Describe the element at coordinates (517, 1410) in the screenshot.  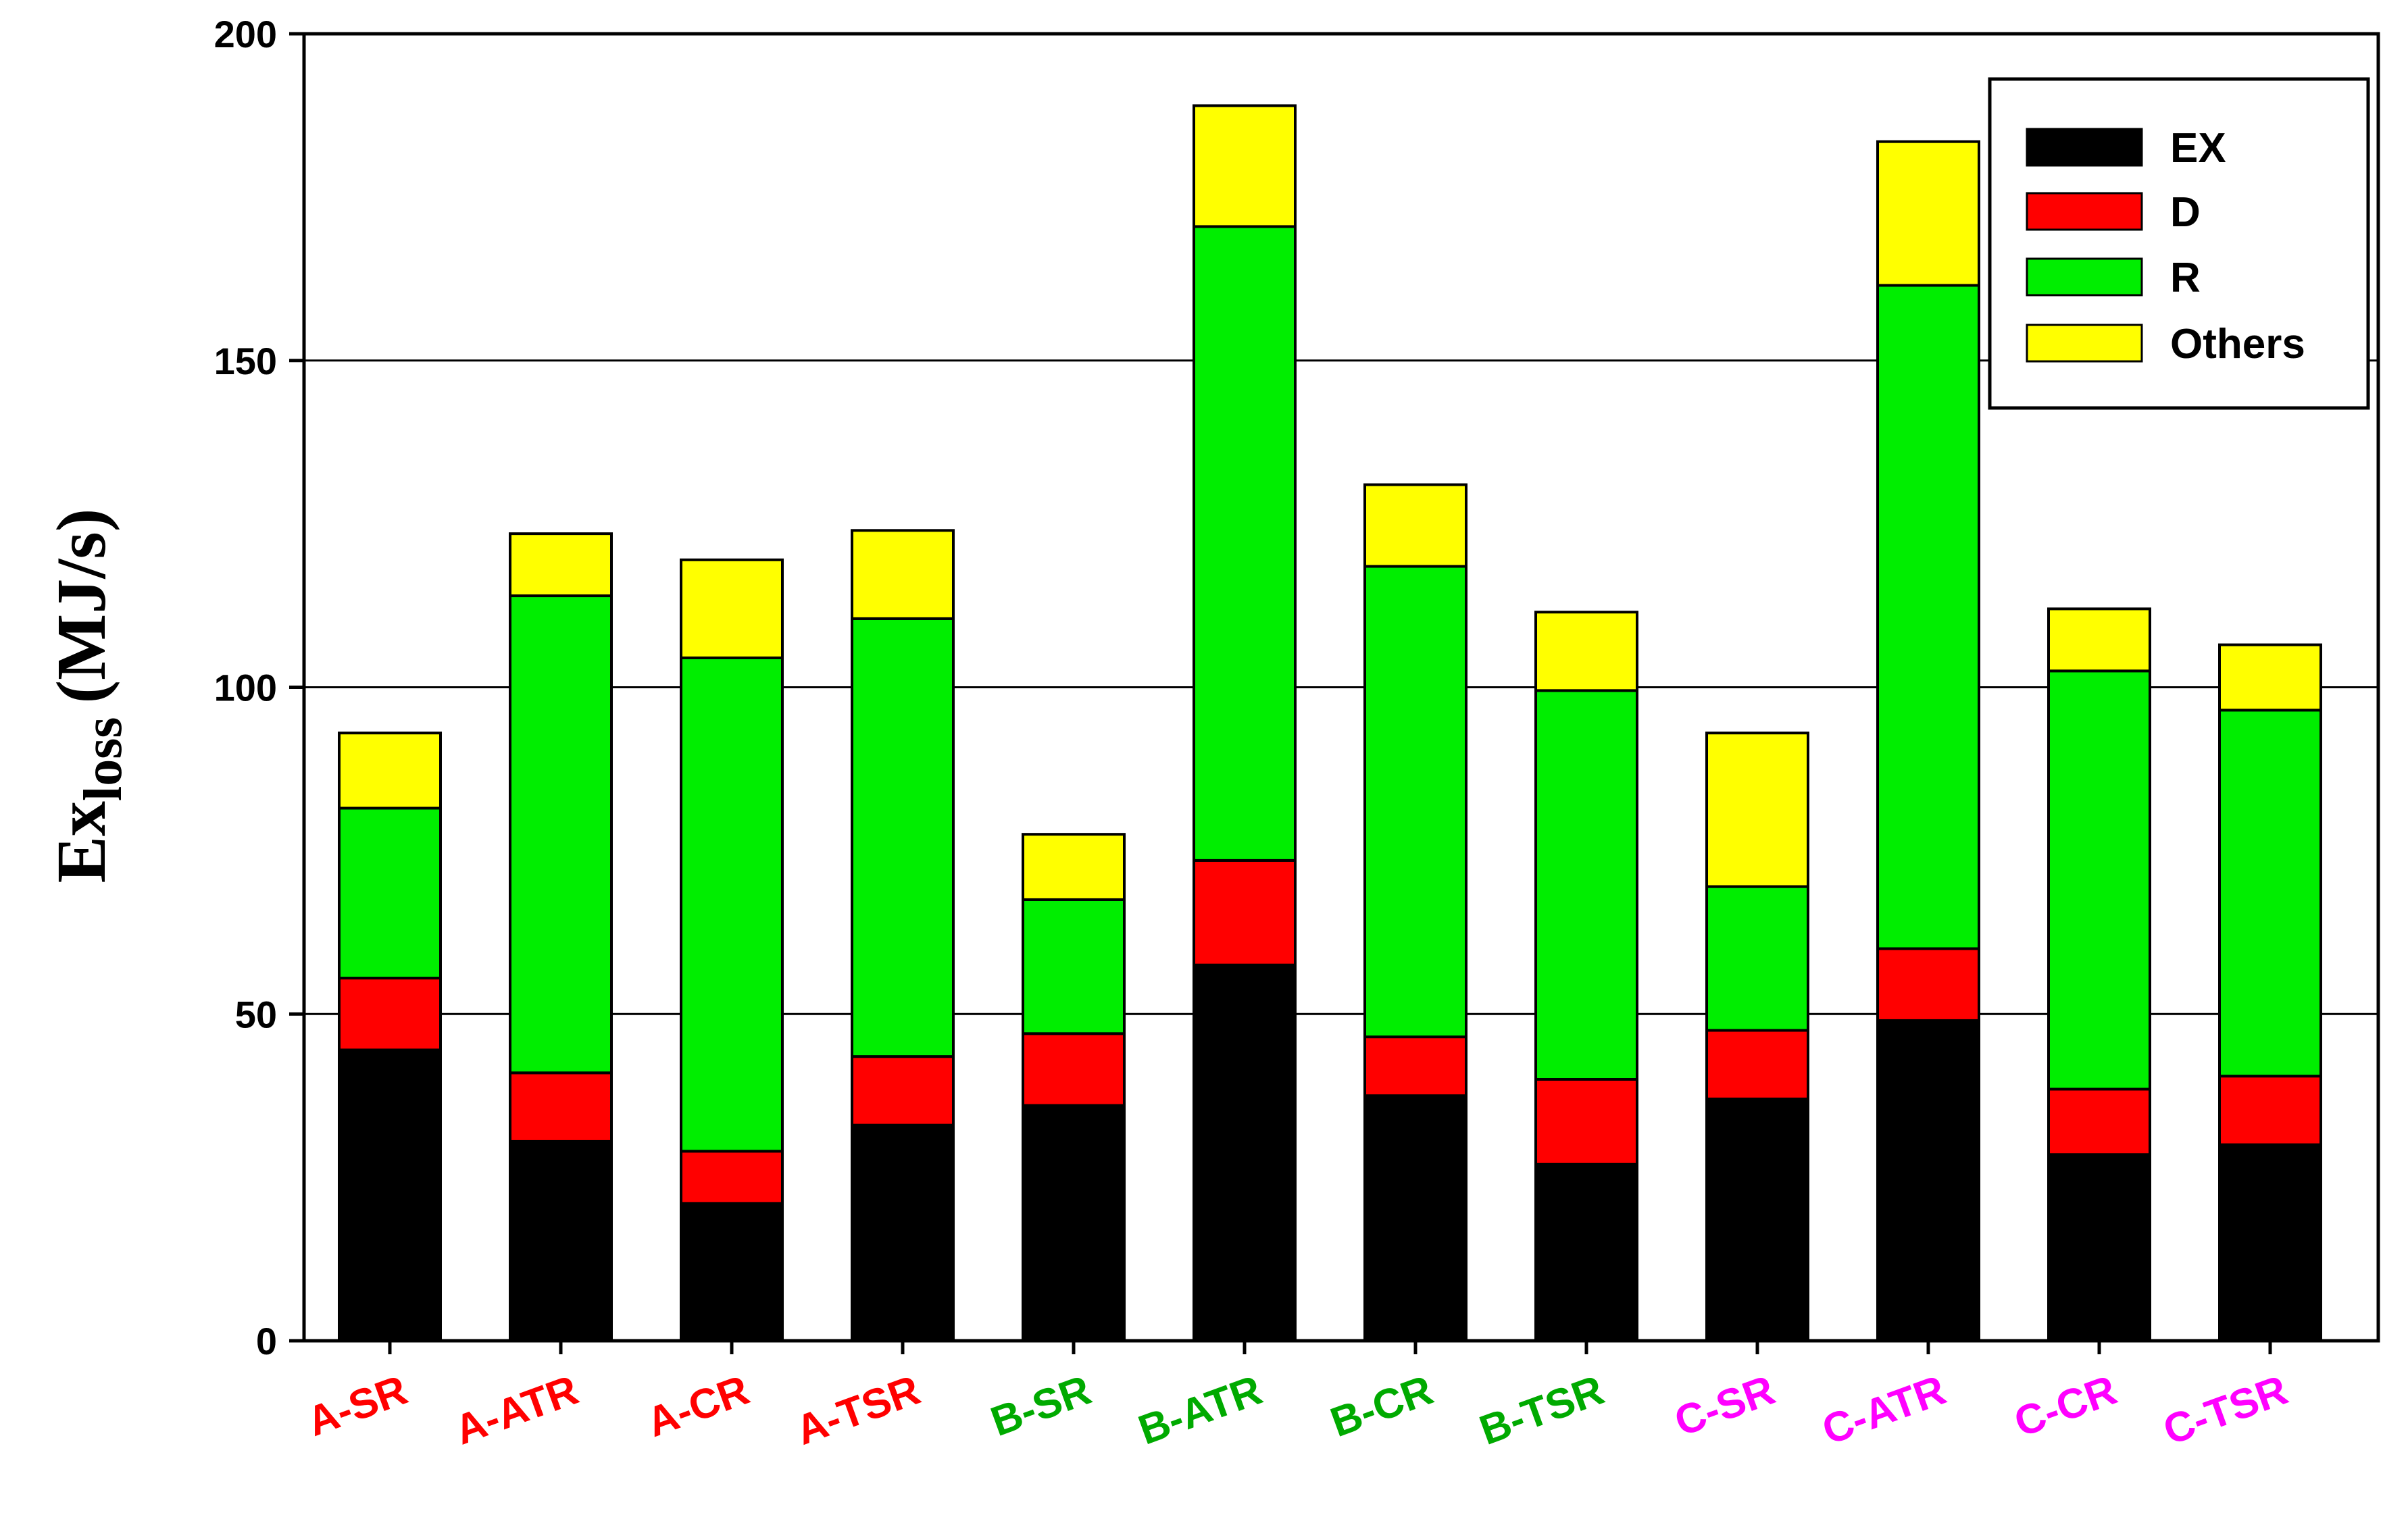
I see `x-tick-label: A-ATR` at that location.